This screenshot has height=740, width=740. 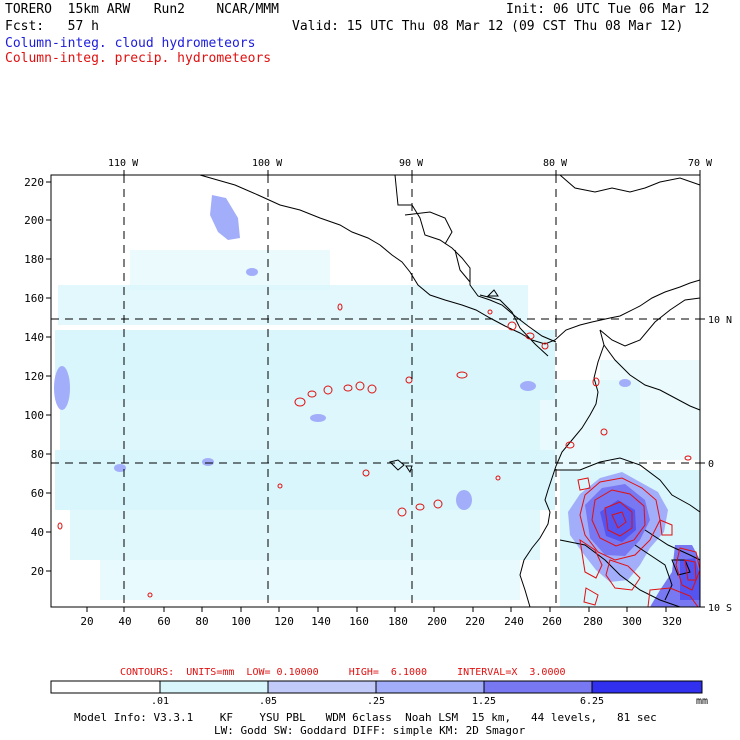 I want to click on x-label-120: 120, so click(x=284, y=621).